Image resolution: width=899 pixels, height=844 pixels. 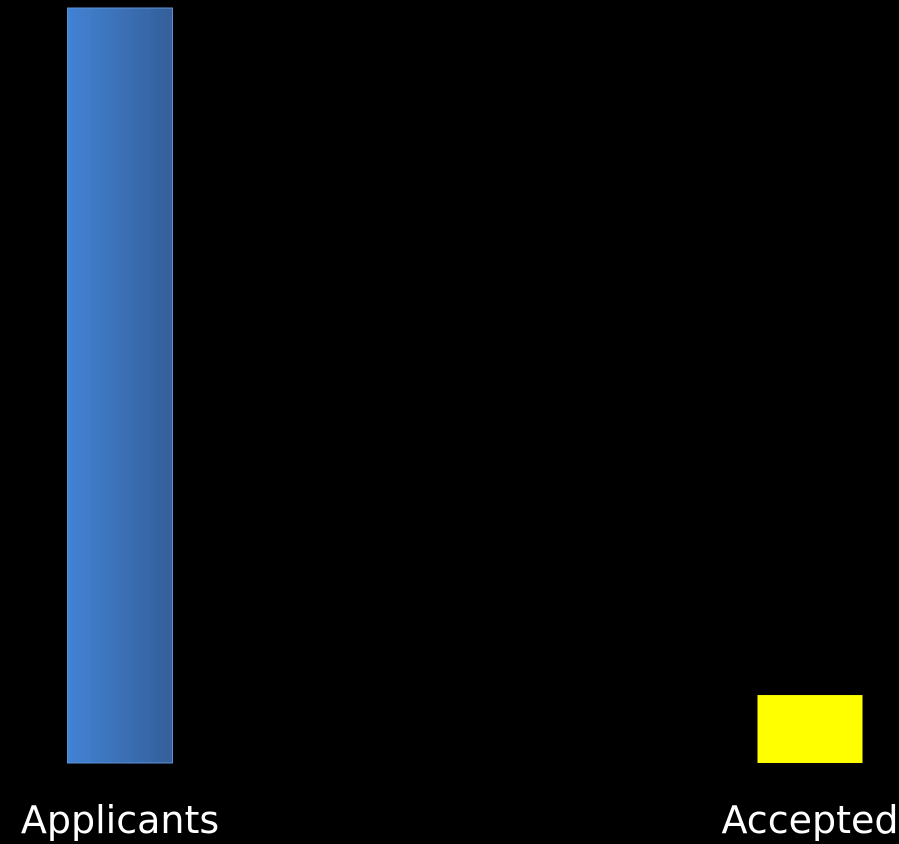 I want to click on category-label-accepted: Accepted, so click(x=809, y=820).